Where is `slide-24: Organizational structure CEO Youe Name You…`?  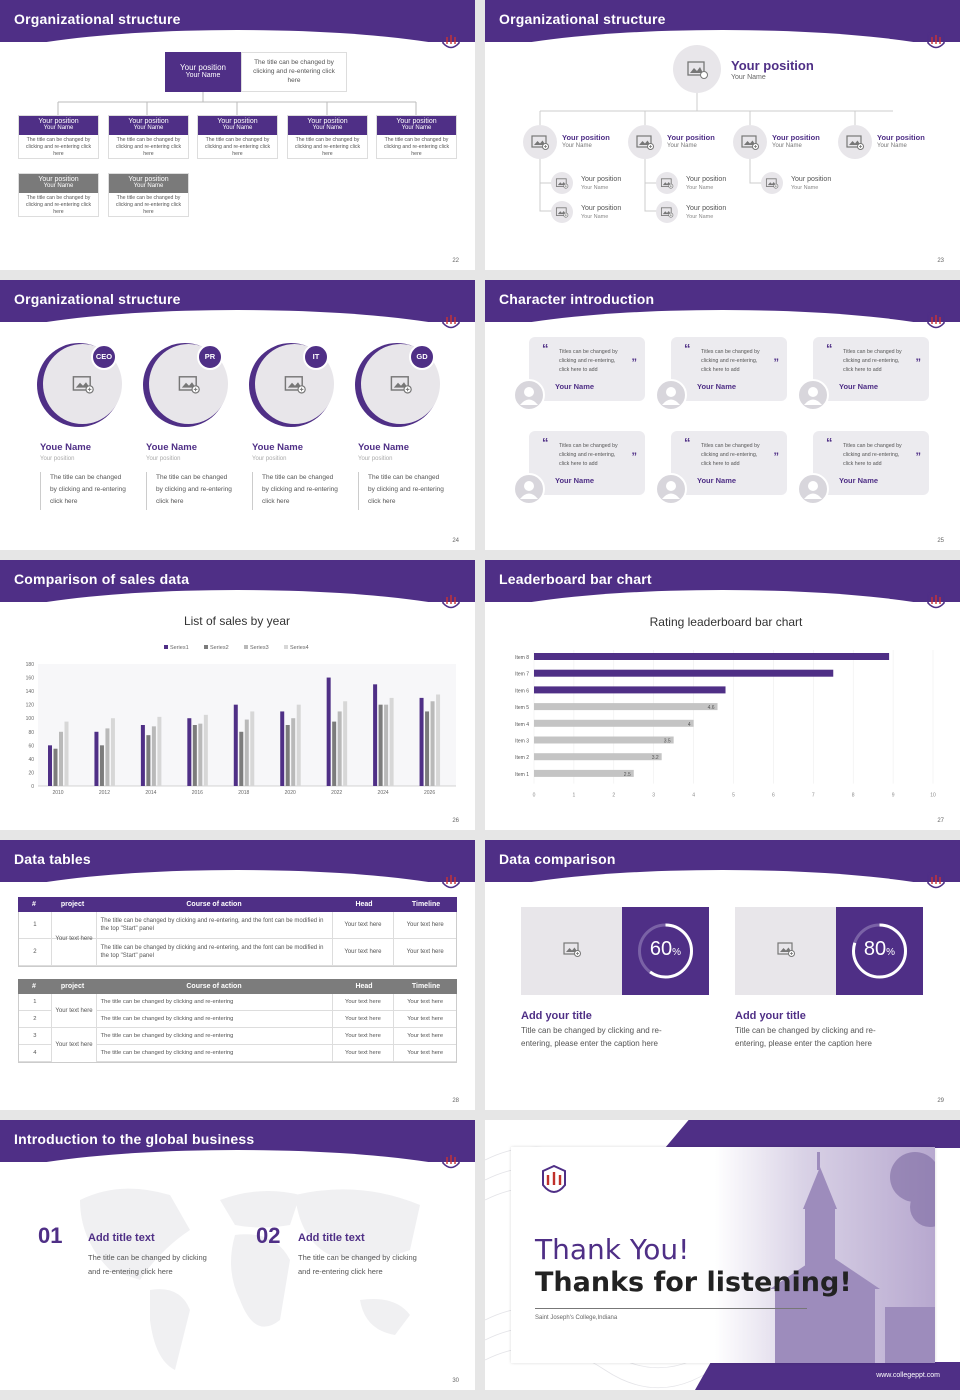
slide-24: Organizational structure CEO Youe Name You… is located at coordinates (237, 415).